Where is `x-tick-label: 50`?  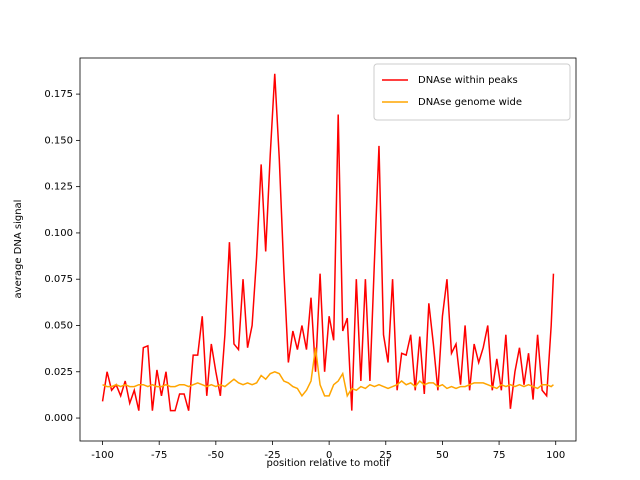
x-tick-label: 50 is located at coordinates (442, 455).